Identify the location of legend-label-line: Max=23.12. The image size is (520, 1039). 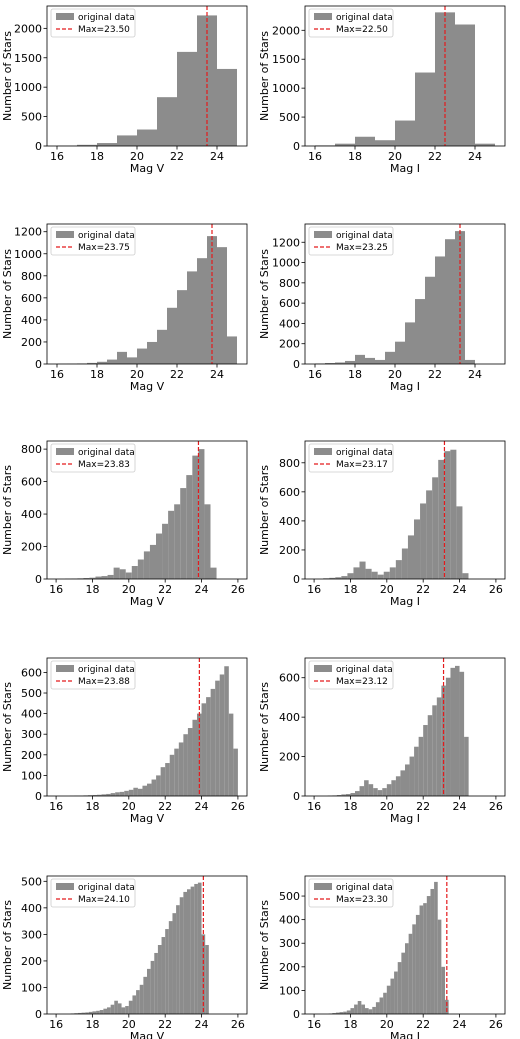
(362, 682).